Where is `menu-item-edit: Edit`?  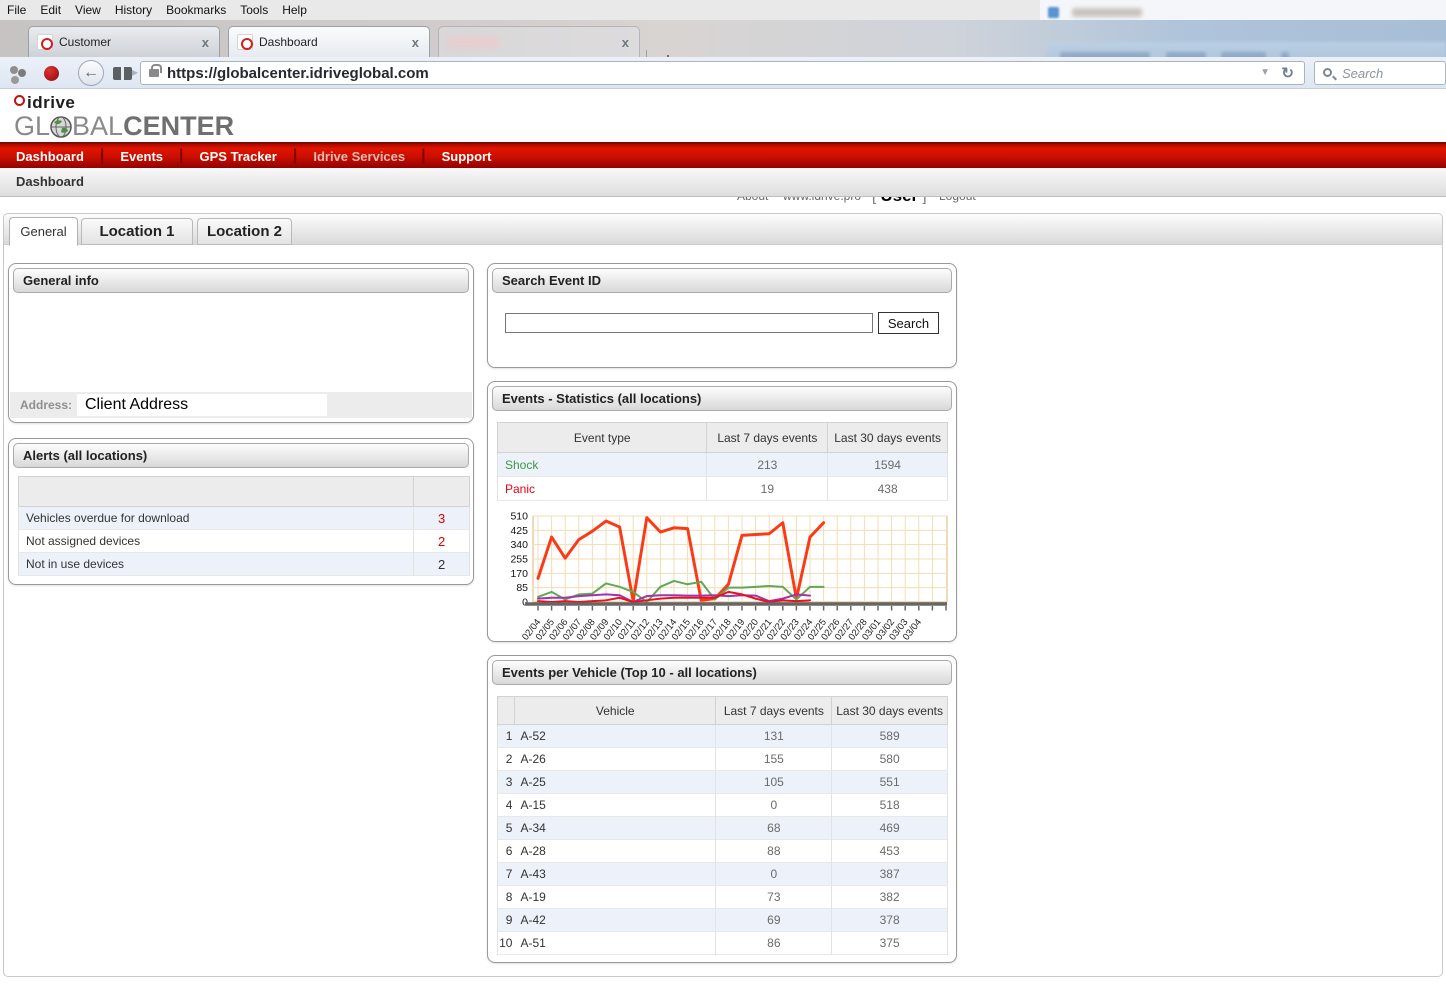
menu-item-edit: Edit is located at coordinates (51, 10).